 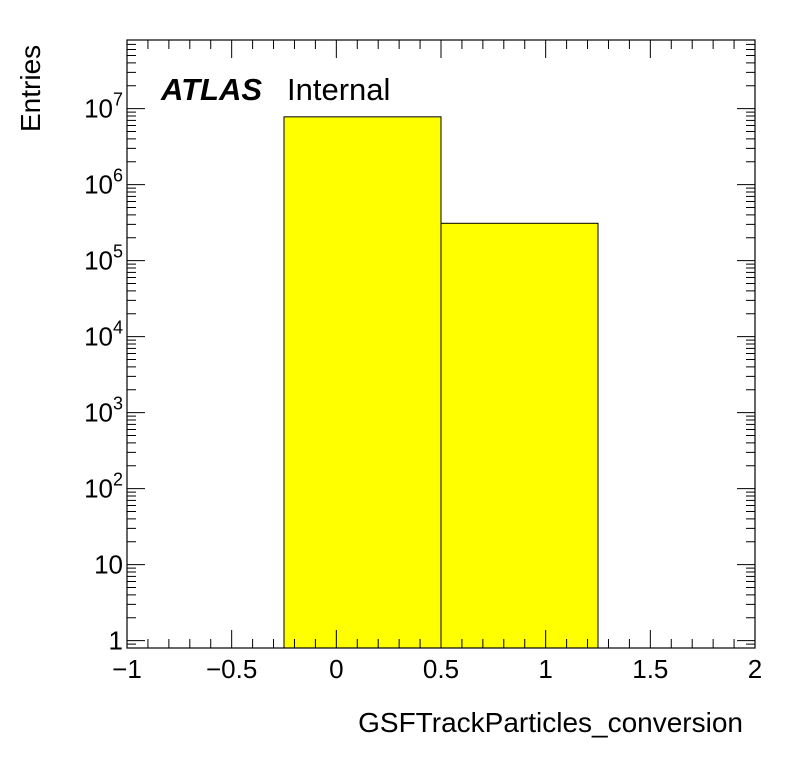 I want to click on x-tick-label: 0.5, so click(x=441, y=669).